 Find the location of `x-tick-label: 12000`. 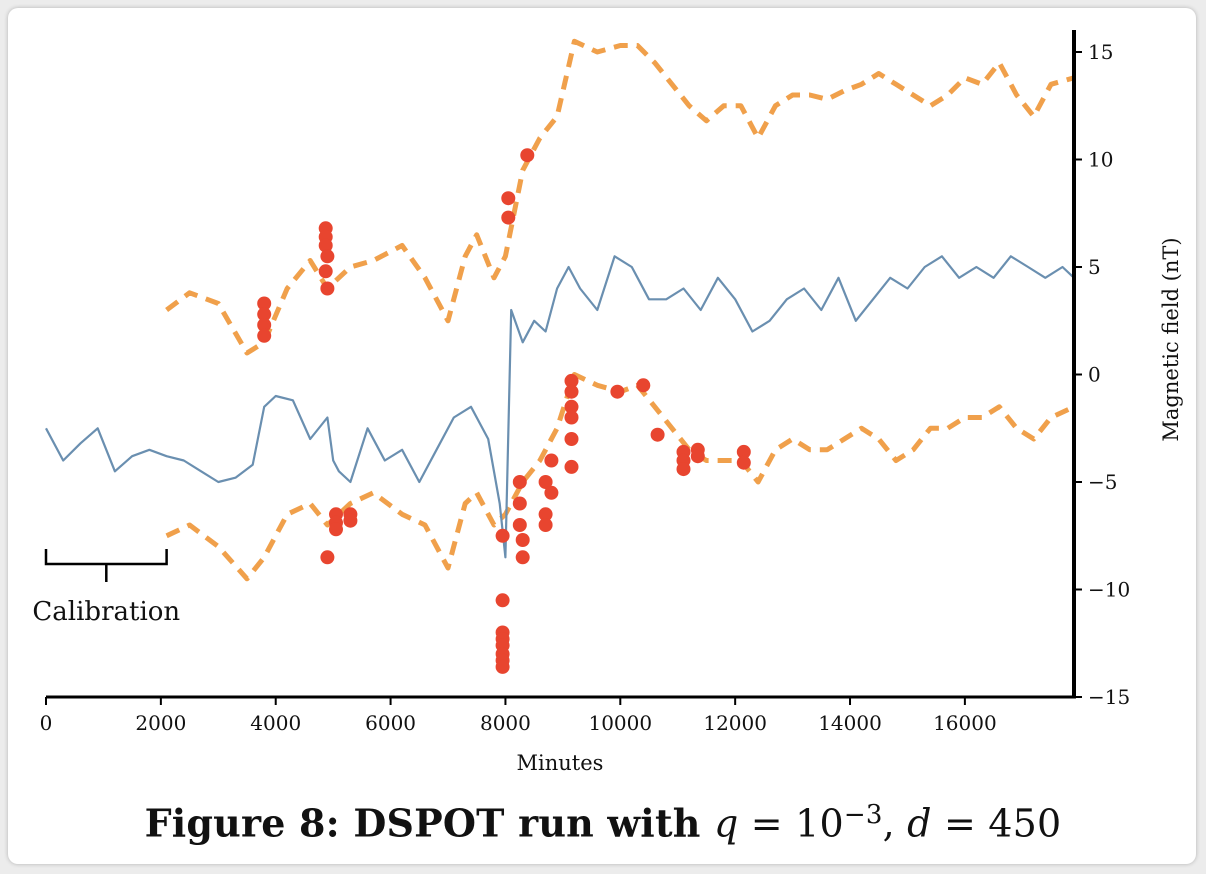

x-tick-label: 12000 is located at coordinates (735, 723).